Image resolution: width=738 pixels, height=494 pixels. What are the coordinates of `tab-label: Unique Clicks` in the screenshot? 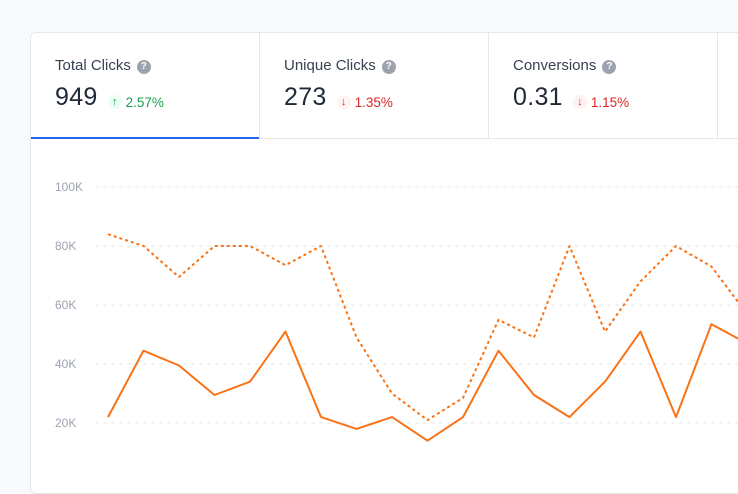 It's located at (330, 65).